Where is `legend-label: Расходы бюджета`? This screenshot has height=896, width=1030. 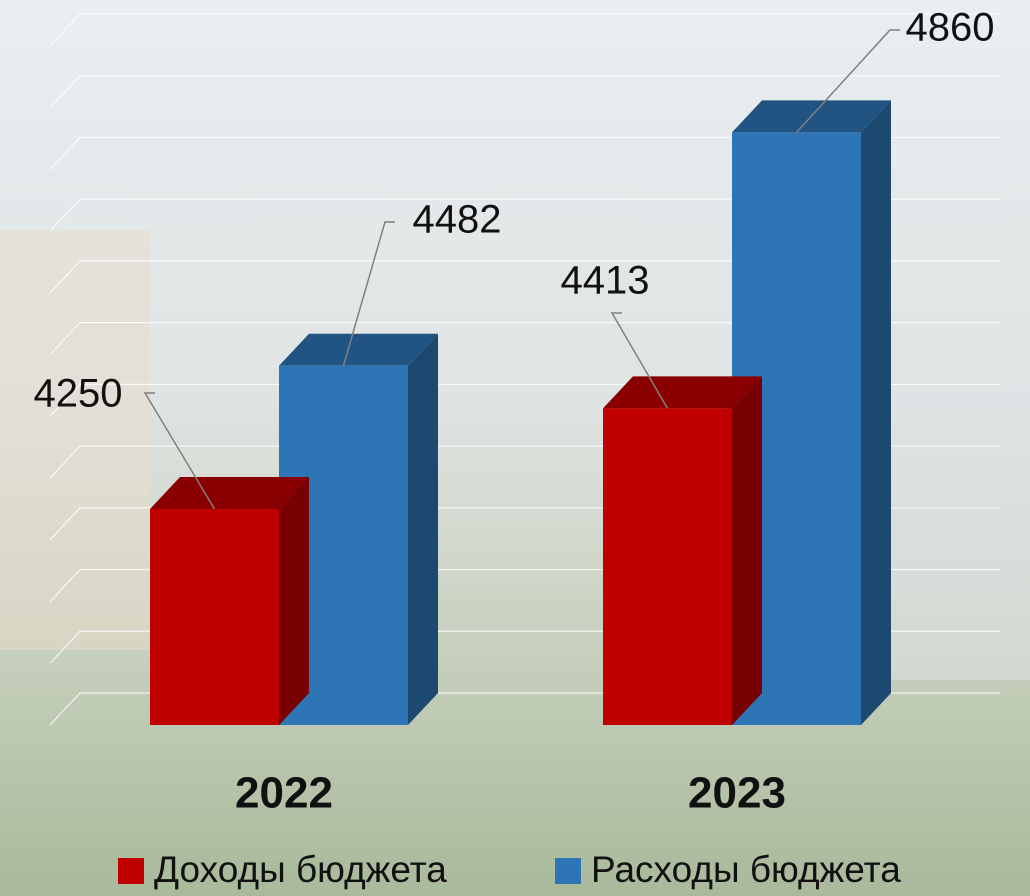 legend-label: Расходы бюджета is located at coordinates (746, 869).